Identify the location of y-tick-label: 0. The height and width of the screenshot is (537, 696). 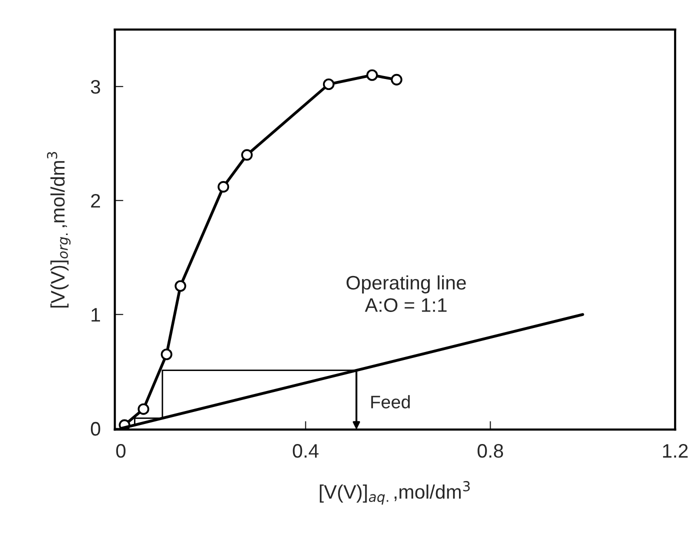
(95, 429).